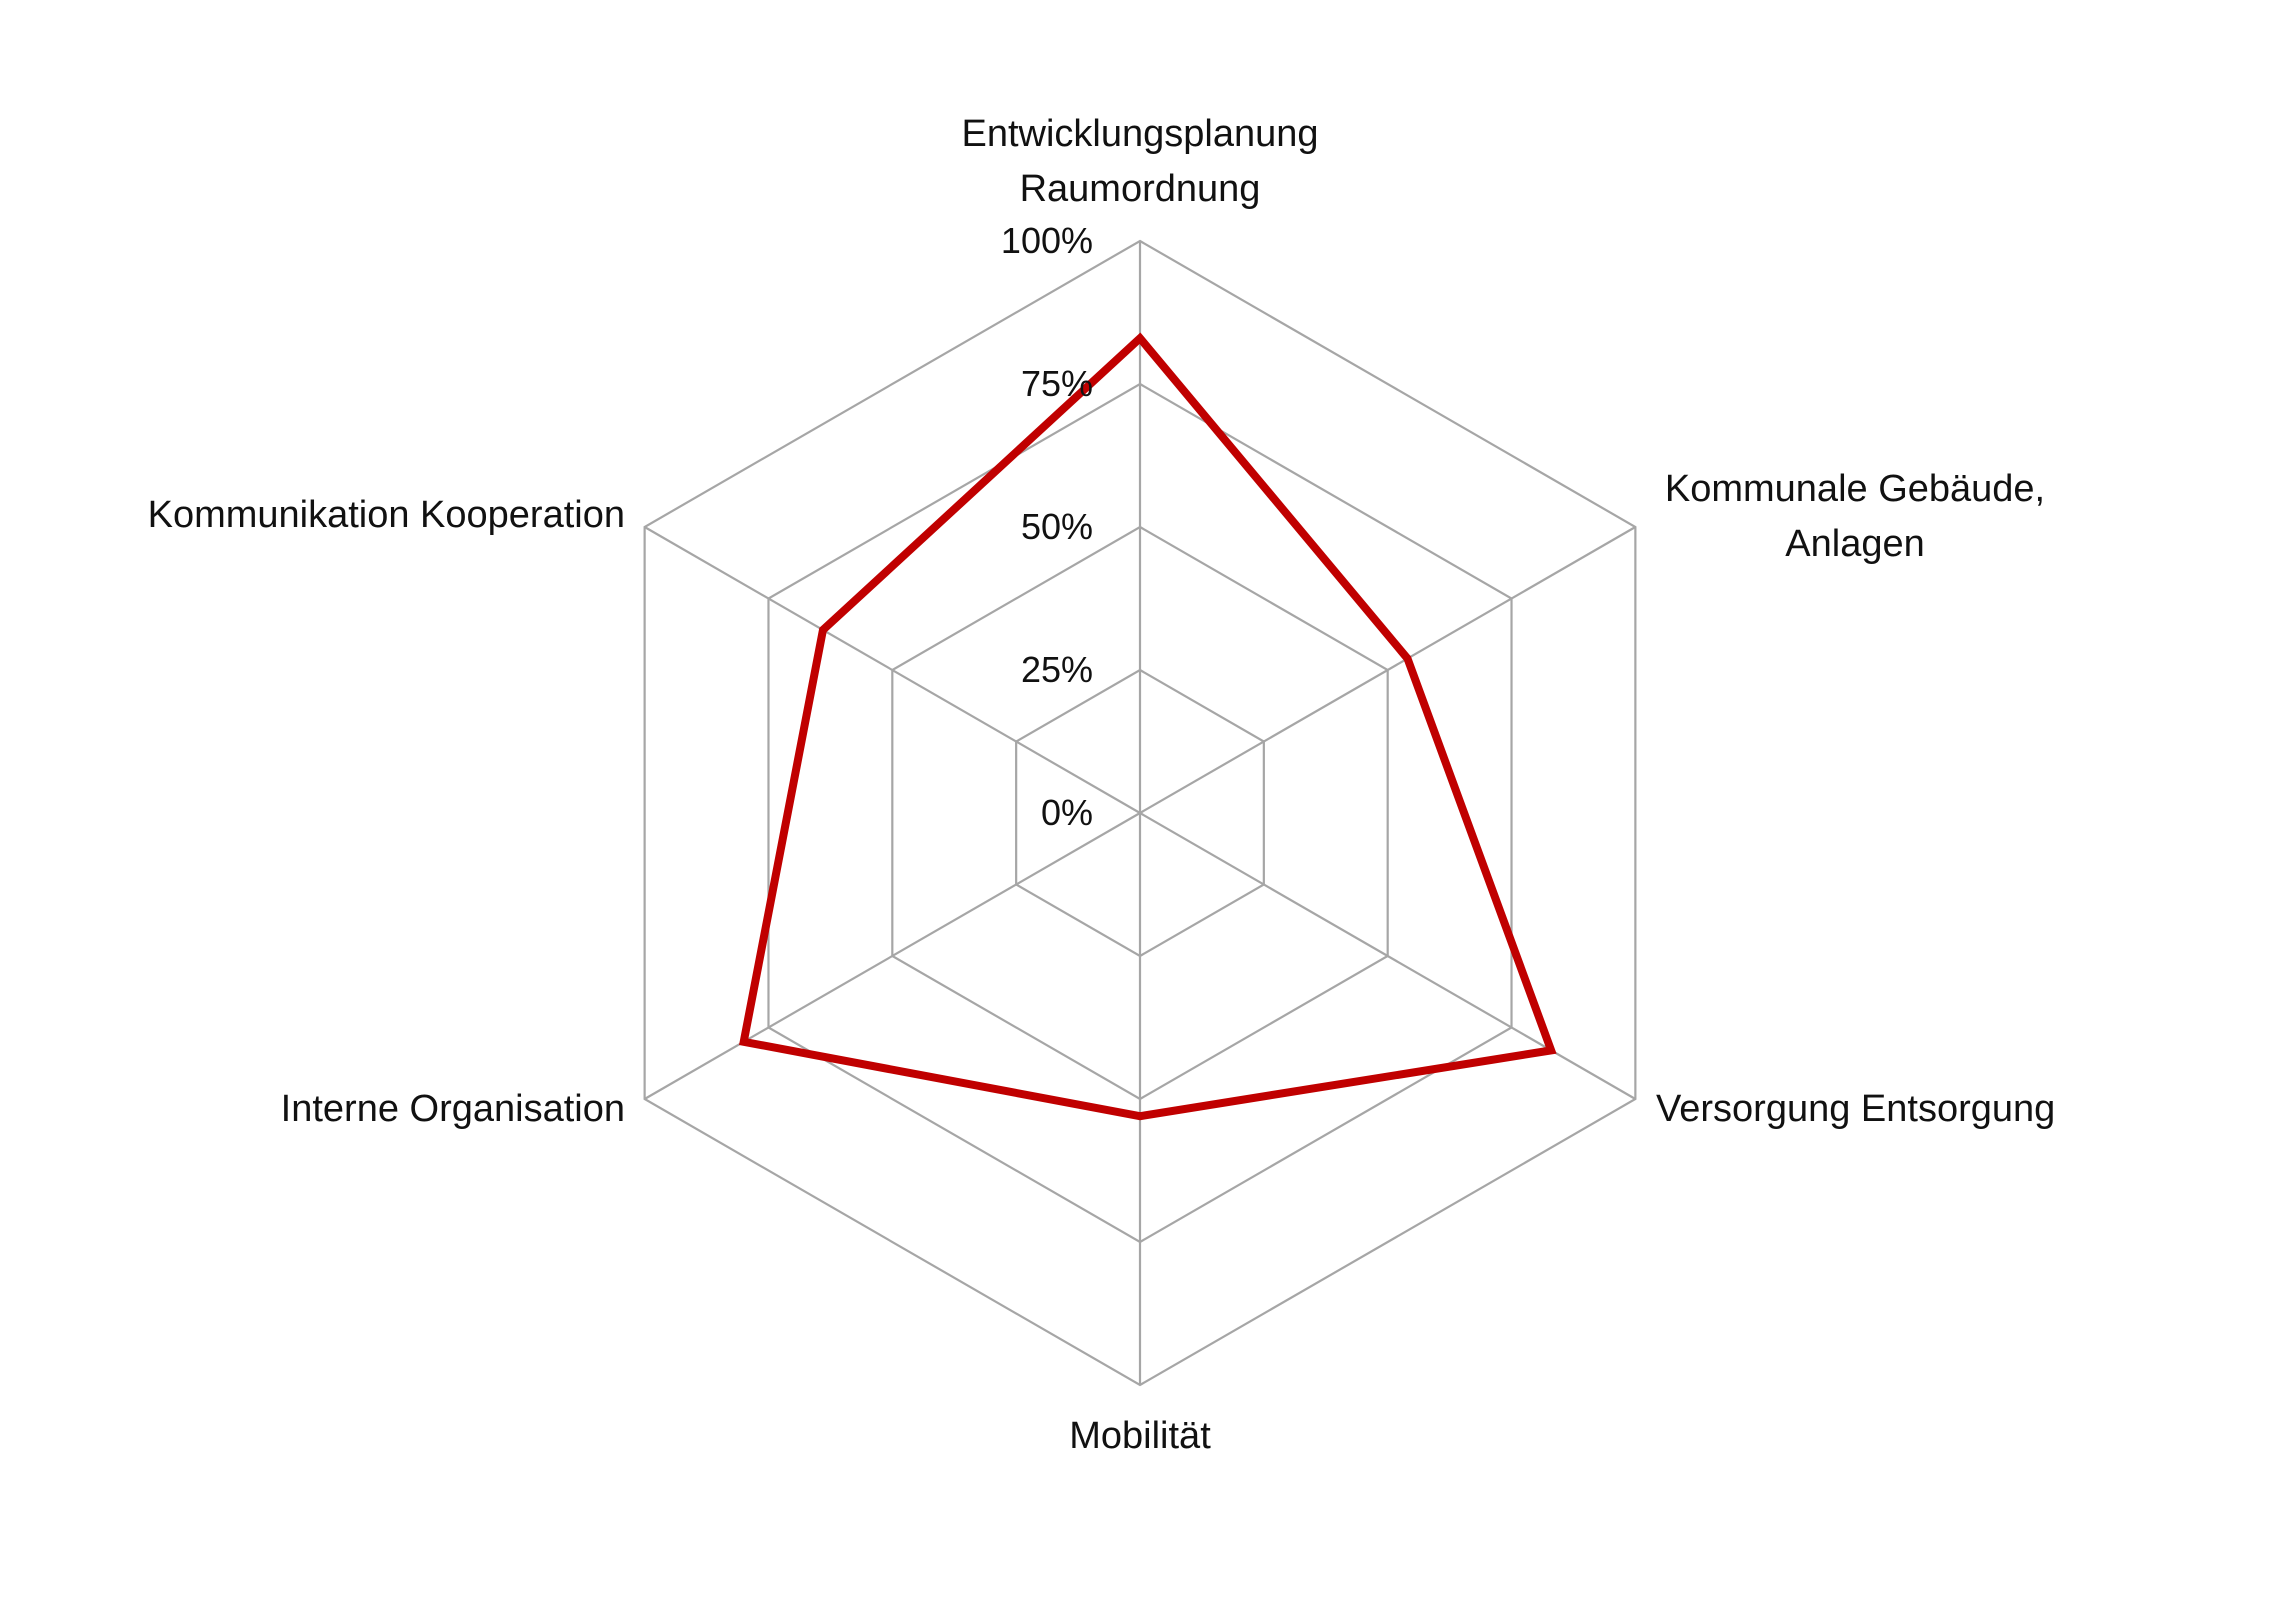  What do you see at coordinates (1139, 161) in the screenshot?
I see `category-label-0: Entwicklungsplanung Raumordnung` at bounding box center [1139, 161].